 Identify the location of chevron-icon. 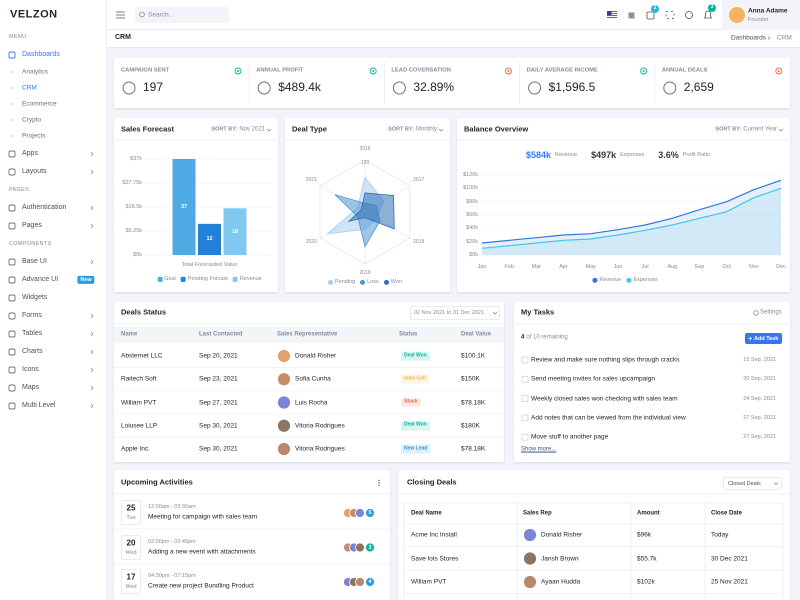
(269, 130).